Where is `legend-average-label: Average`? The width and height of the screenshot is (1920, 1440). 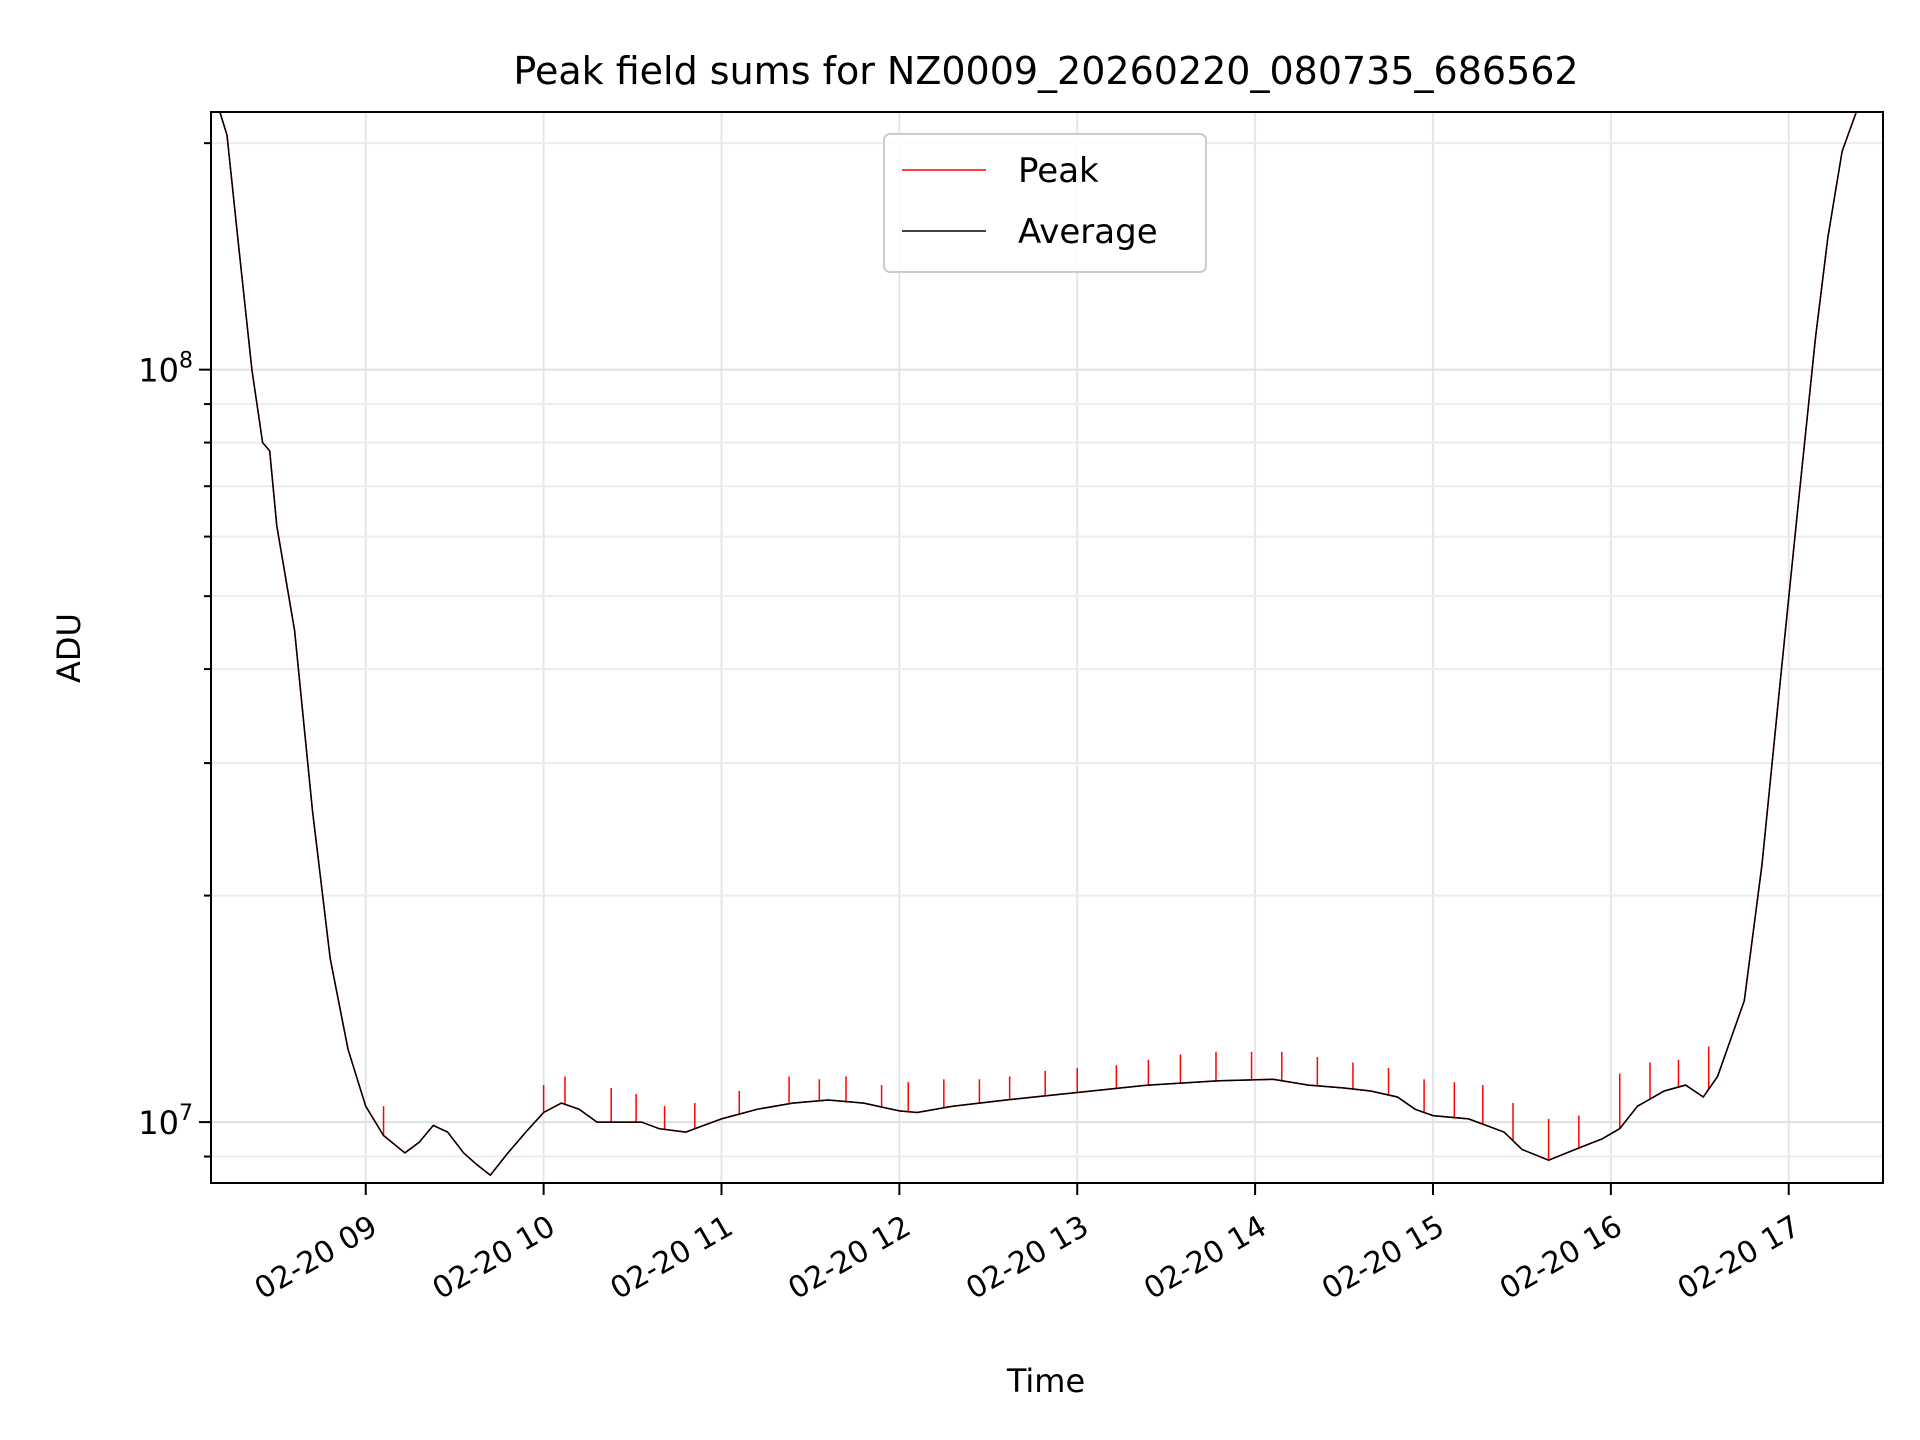
legend-average-label: Average is located at coordinates (1088, 232).